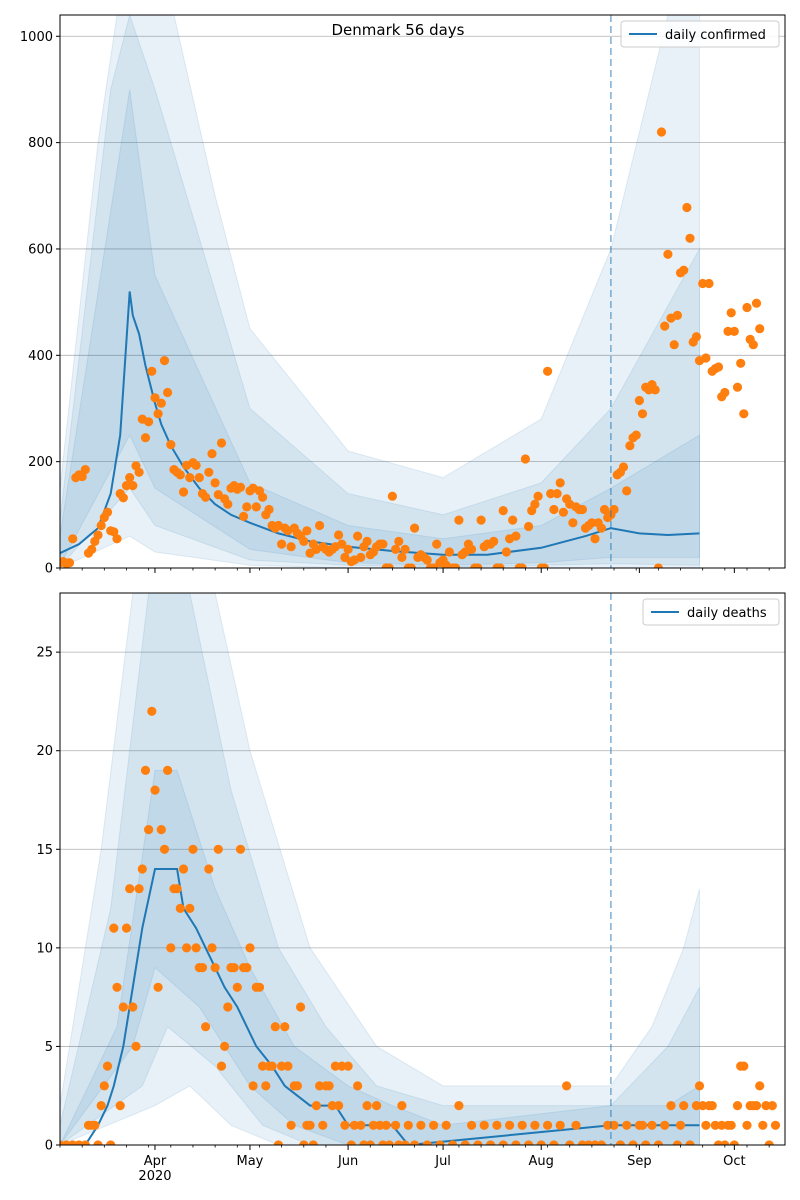  Describe the element at coordinates (155, 1161) in the screenshot. I see `x-tick-label: Apr` at that location.